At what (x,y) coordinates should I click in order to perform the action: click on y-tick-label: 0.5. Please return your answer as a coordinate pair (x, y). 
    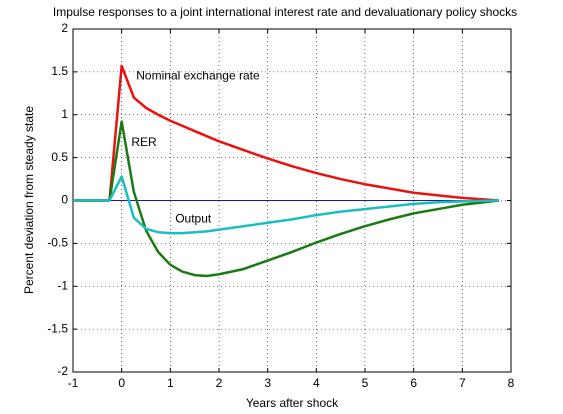
    Looking at the image, I should click on (59, 157).